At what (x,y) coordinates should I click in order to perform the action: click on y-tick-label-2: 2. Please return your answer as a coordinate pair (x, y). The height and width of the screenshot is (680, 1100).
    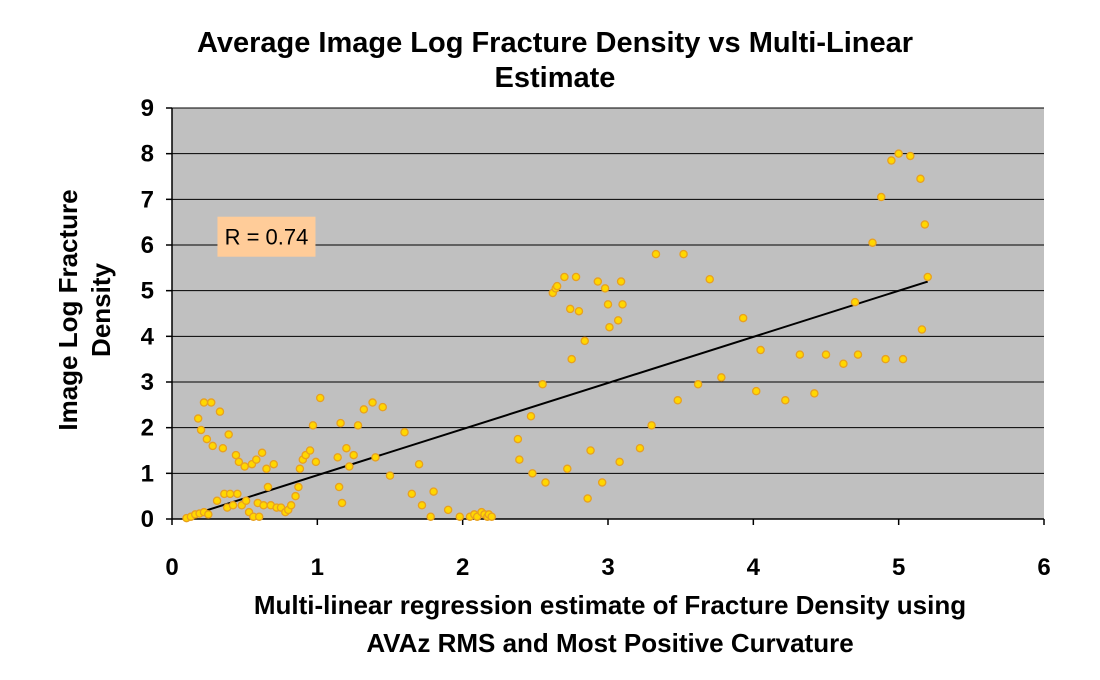
    Looking at the image, I should click on (147, 428).